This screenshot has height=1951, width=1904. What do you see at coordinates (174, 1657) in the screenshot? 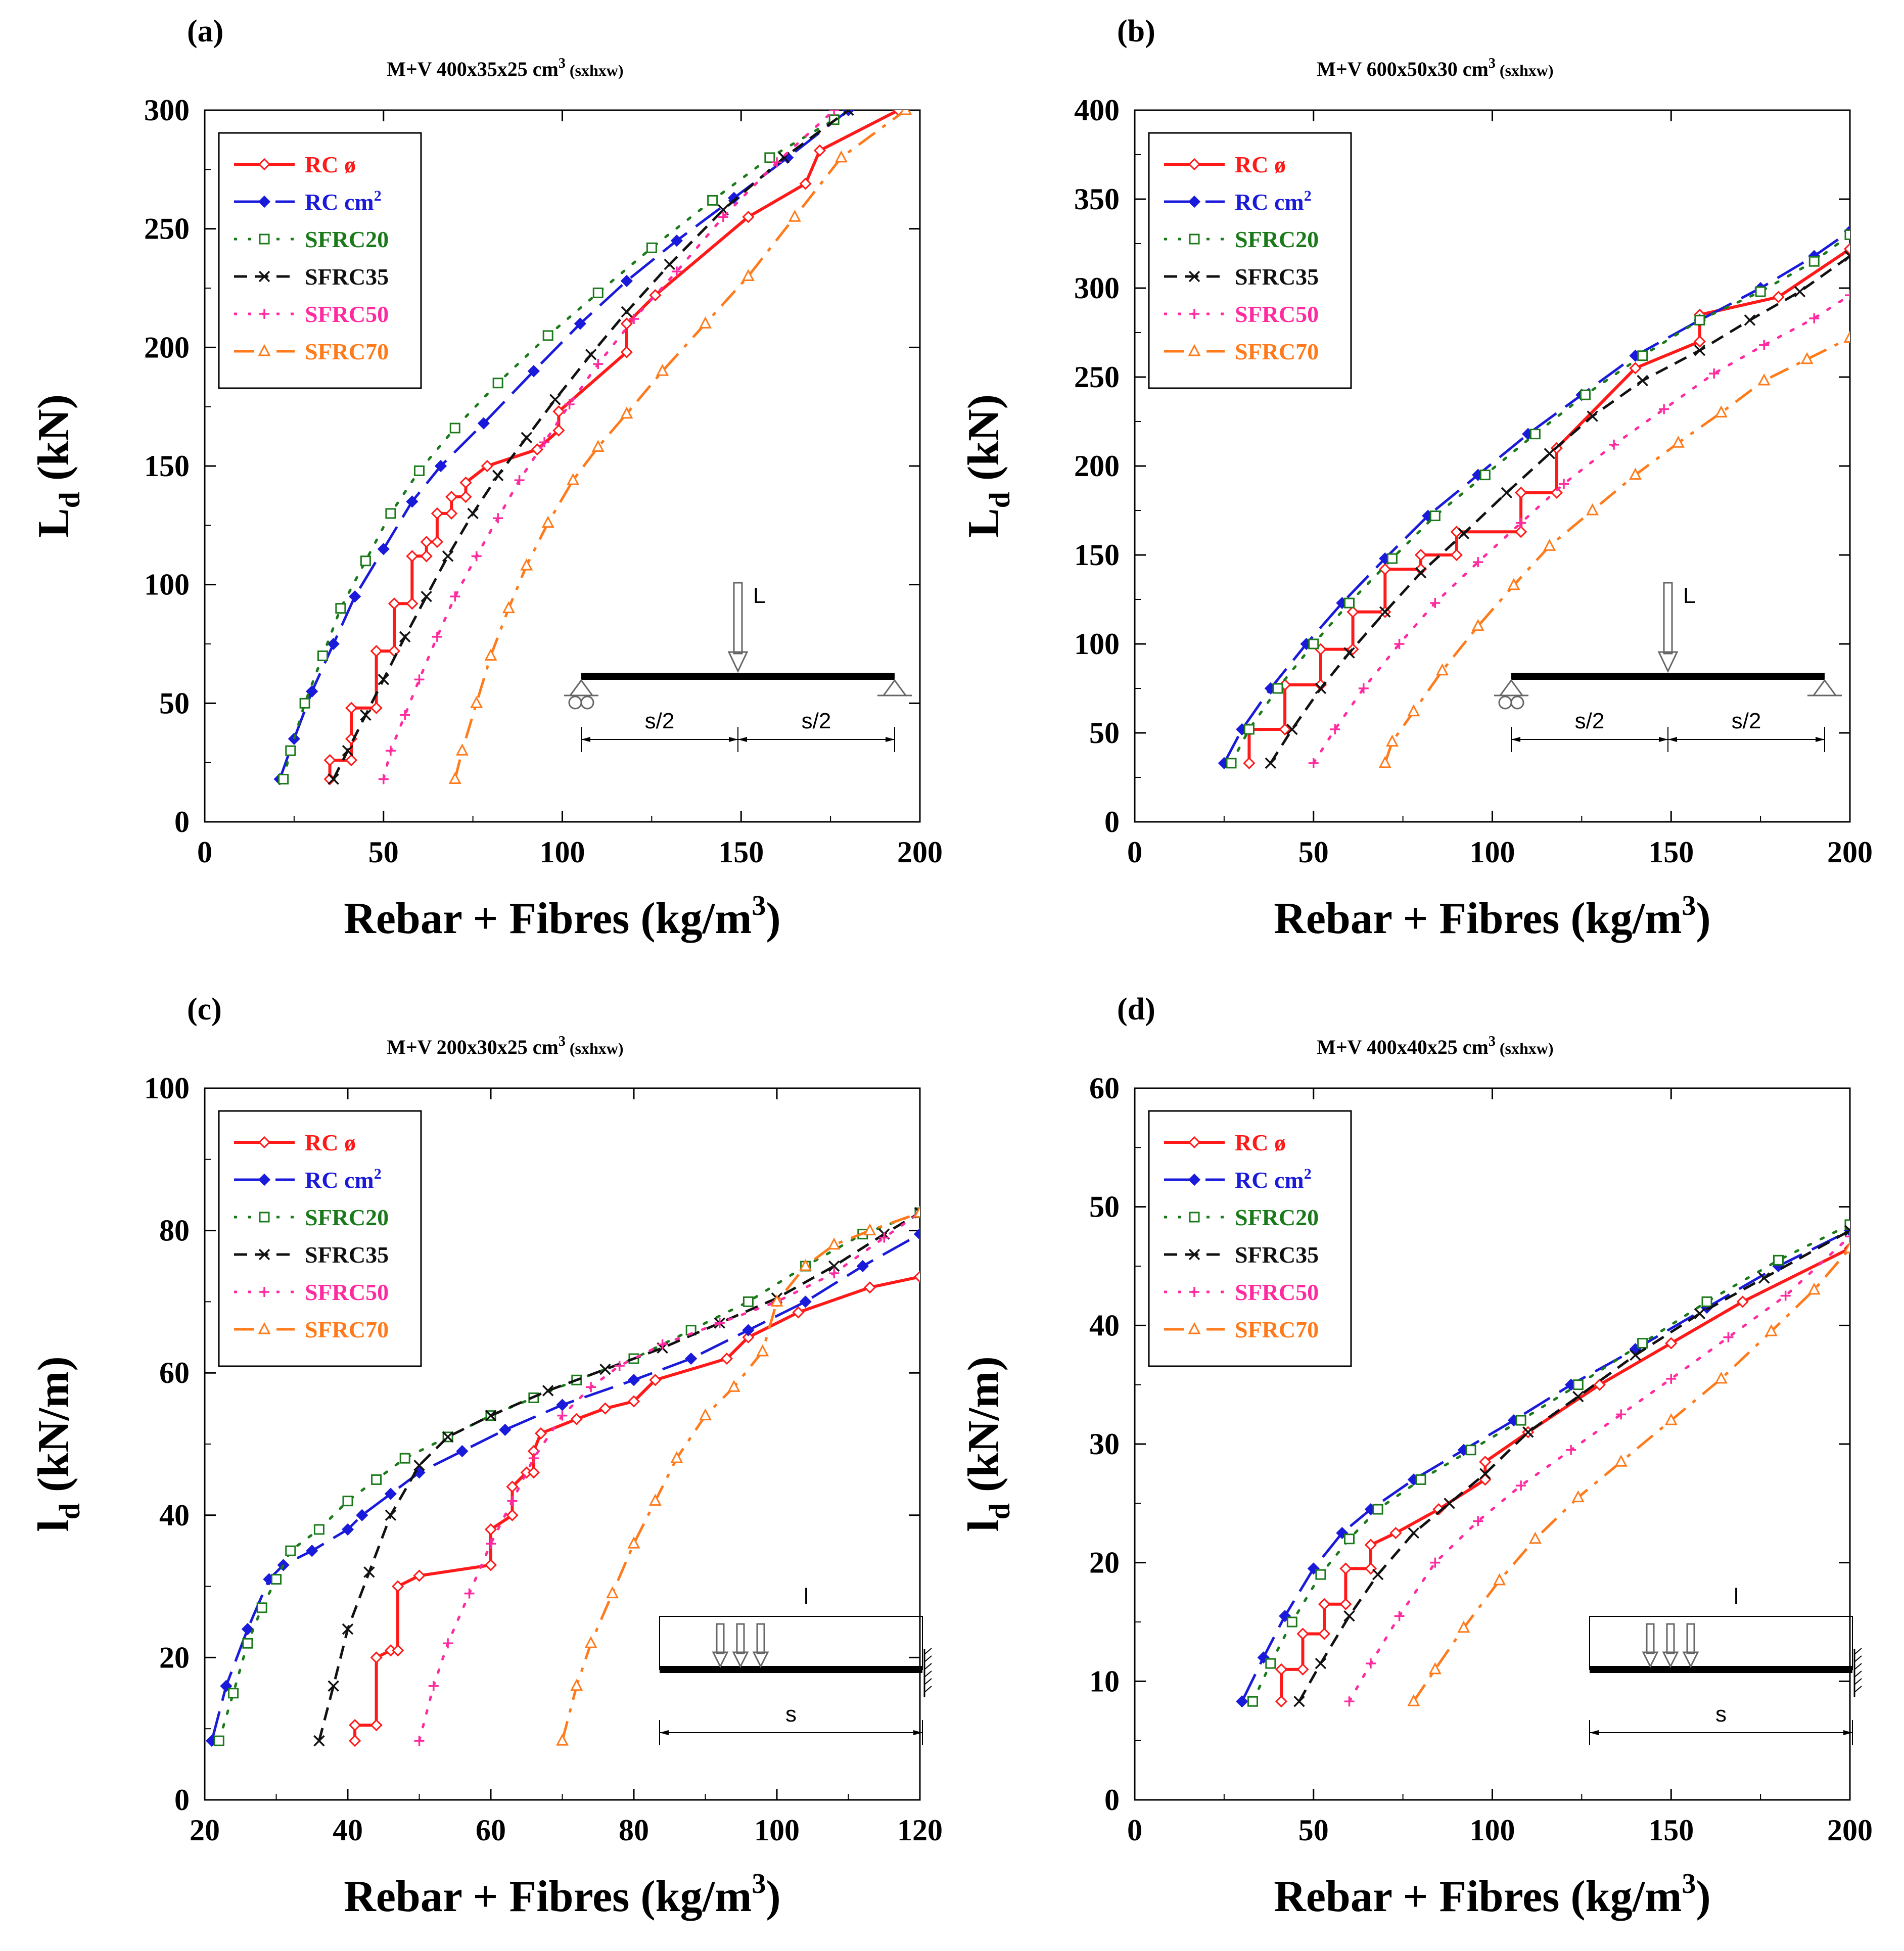
I see `y-tick-label: 20` at bounding box center [174, 1657].